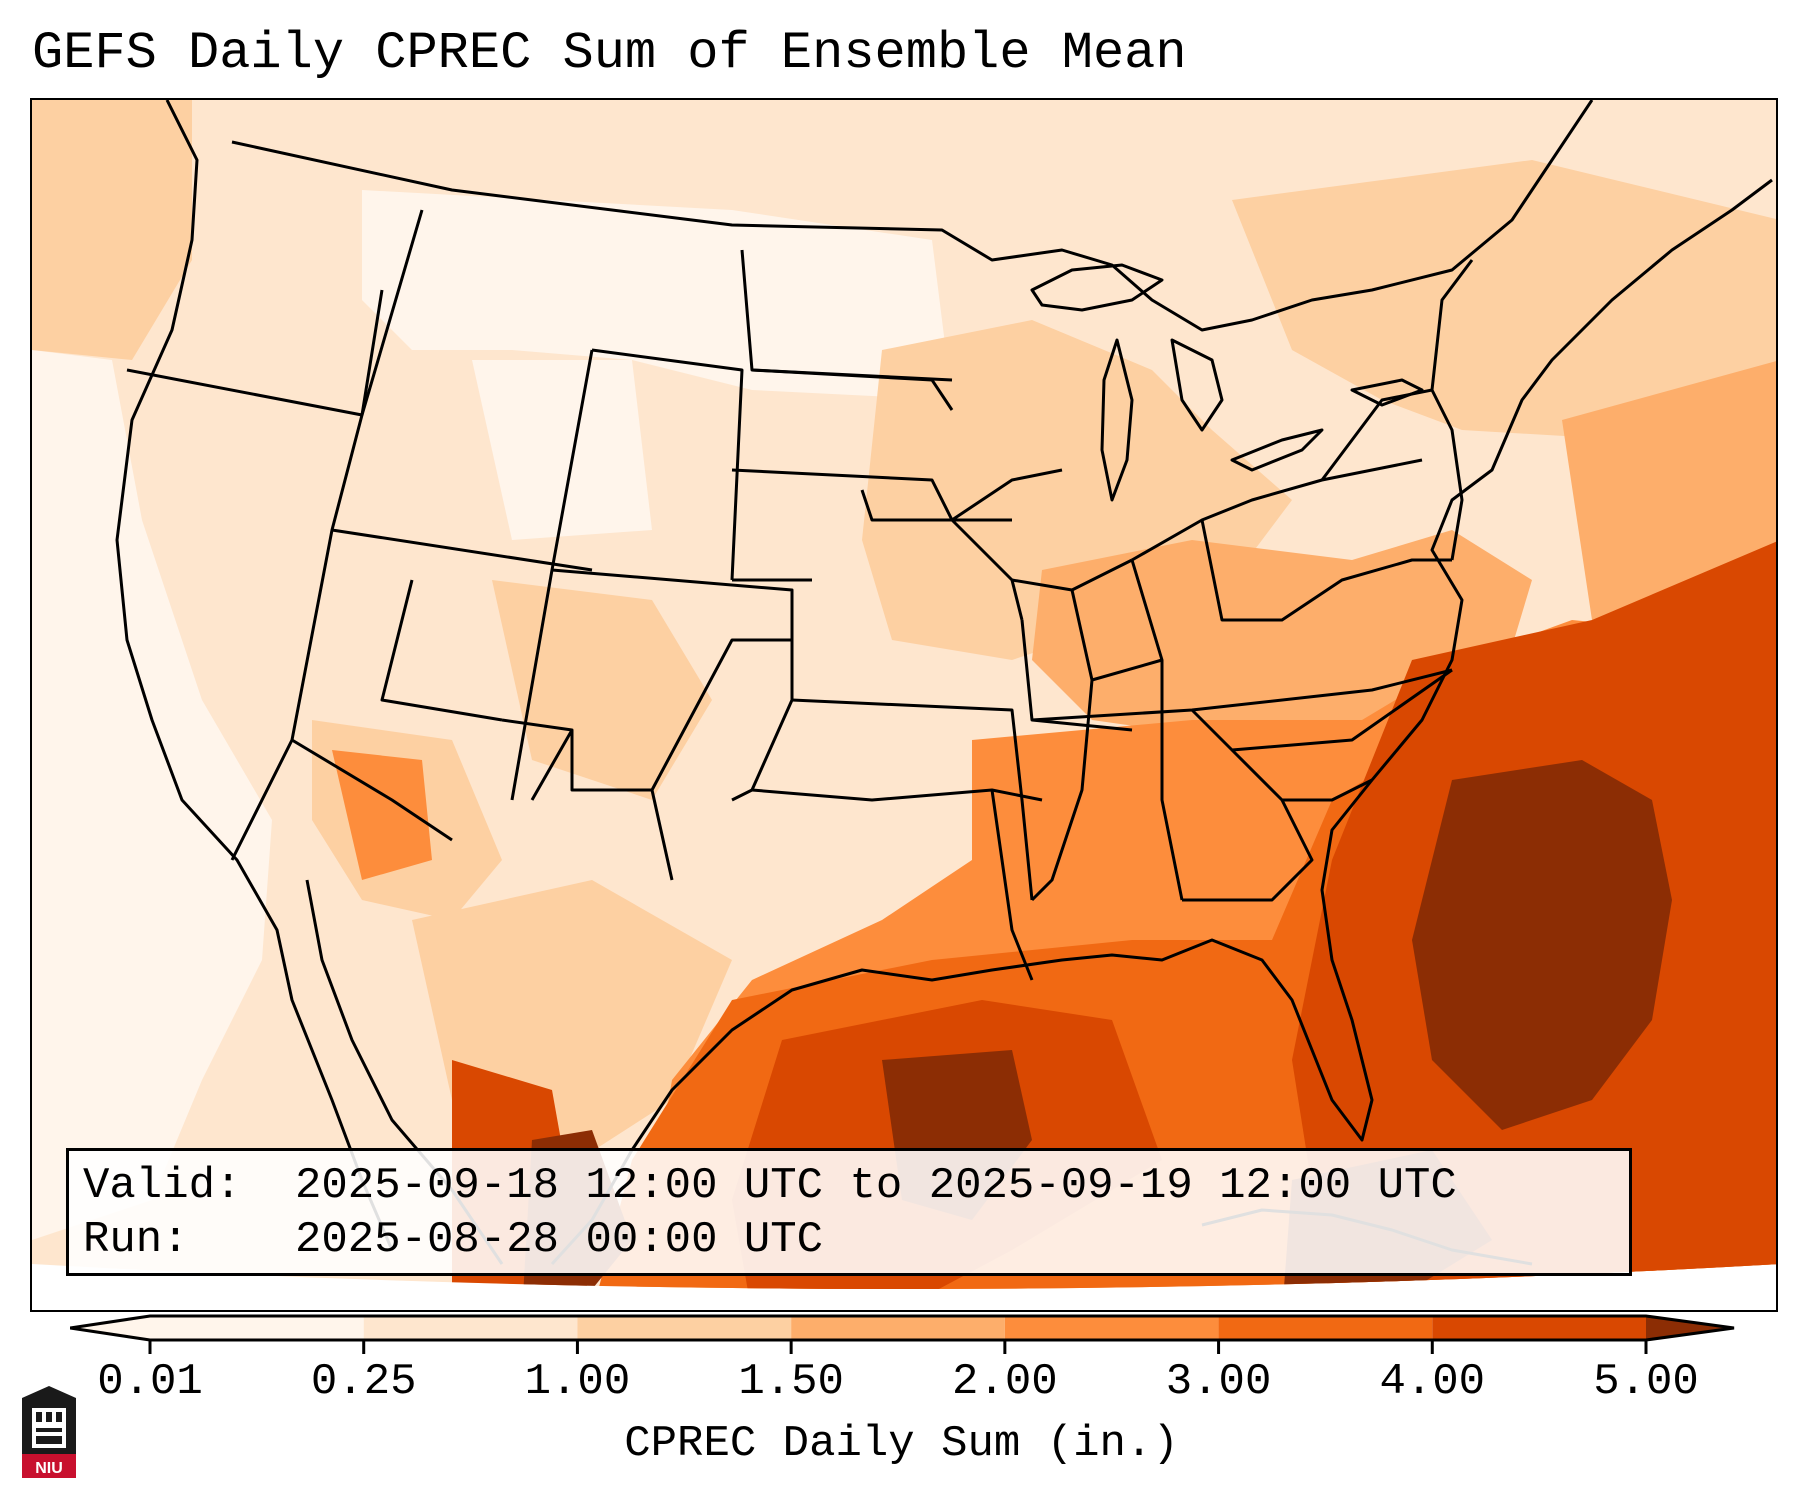  What do you see at coordinates (162, 1186) in the screenshot?
I see `valid-label: Valid:` at bounding box center [162, 1186].